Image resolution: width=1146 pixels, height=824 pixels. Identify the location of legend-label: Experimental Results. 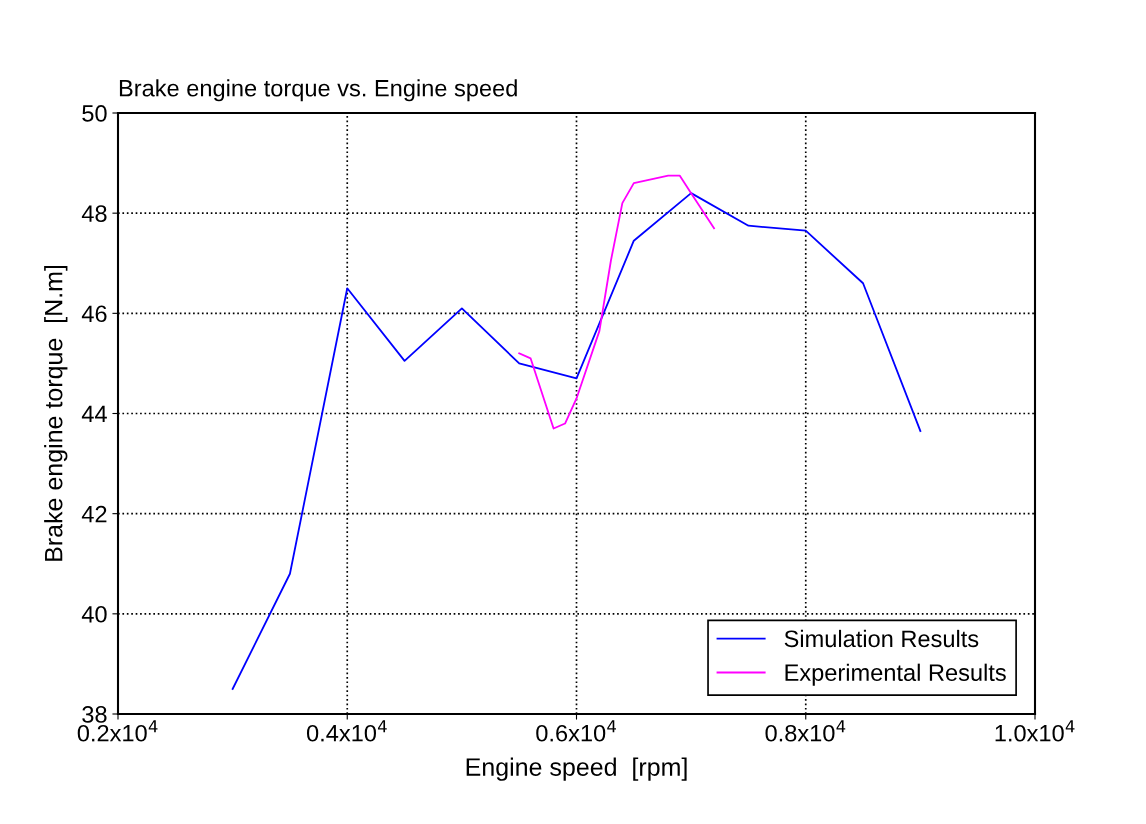
(895, 674).